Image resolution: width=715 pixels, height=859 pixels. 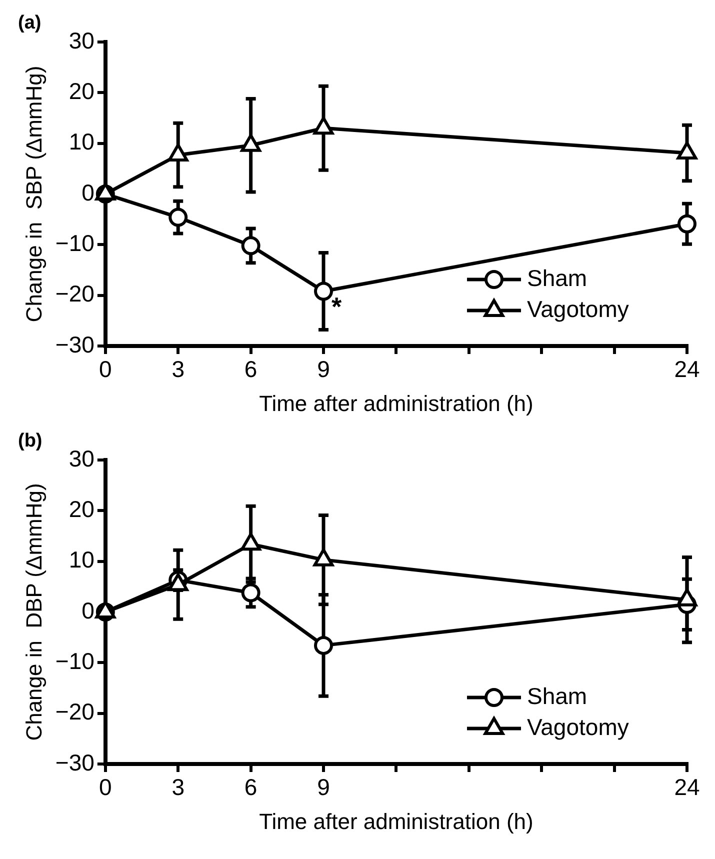 I want to click on y-axis-title: Change in DBP (ΔmmHg), so click(x=33, y=612).